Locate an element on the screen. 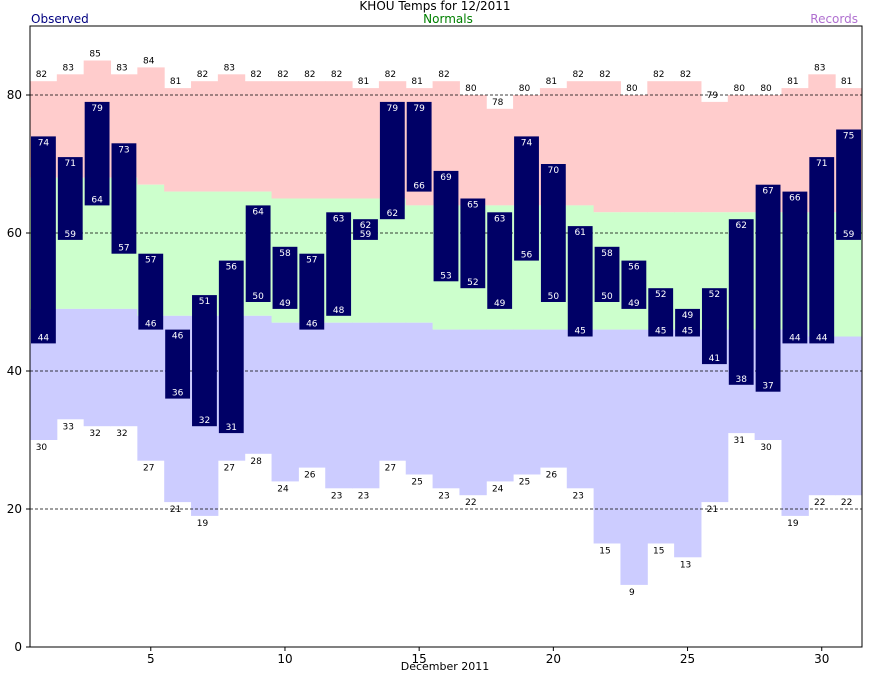  observed-low-label: 66 is located at coordinates (419, 187).